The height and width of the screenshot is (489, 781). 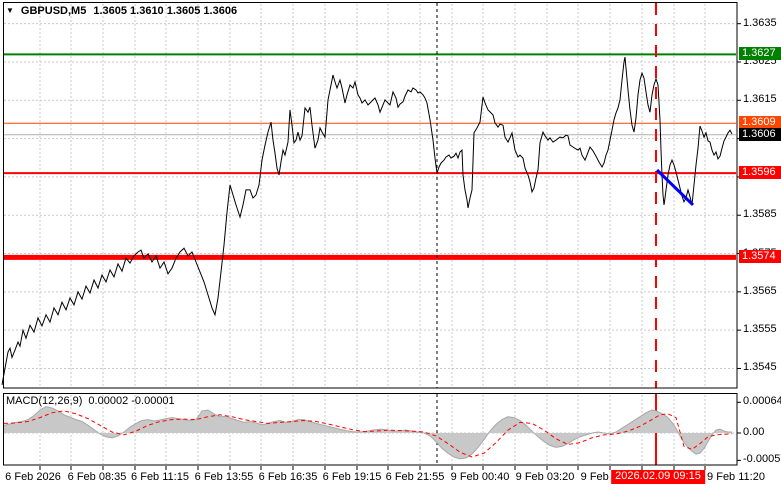 I want to click on price-level-badge-1.3596: 1.3596, so click(x=760, y=173).